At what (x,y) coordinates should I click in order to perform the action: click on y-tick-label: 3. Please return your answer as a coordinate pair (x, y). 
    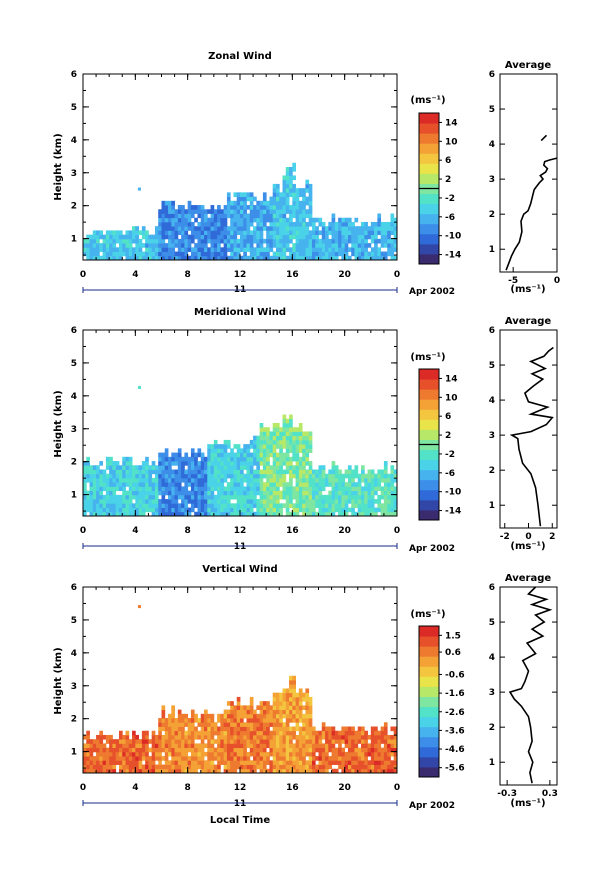
    Looking at the image, I should click on (74, 174).